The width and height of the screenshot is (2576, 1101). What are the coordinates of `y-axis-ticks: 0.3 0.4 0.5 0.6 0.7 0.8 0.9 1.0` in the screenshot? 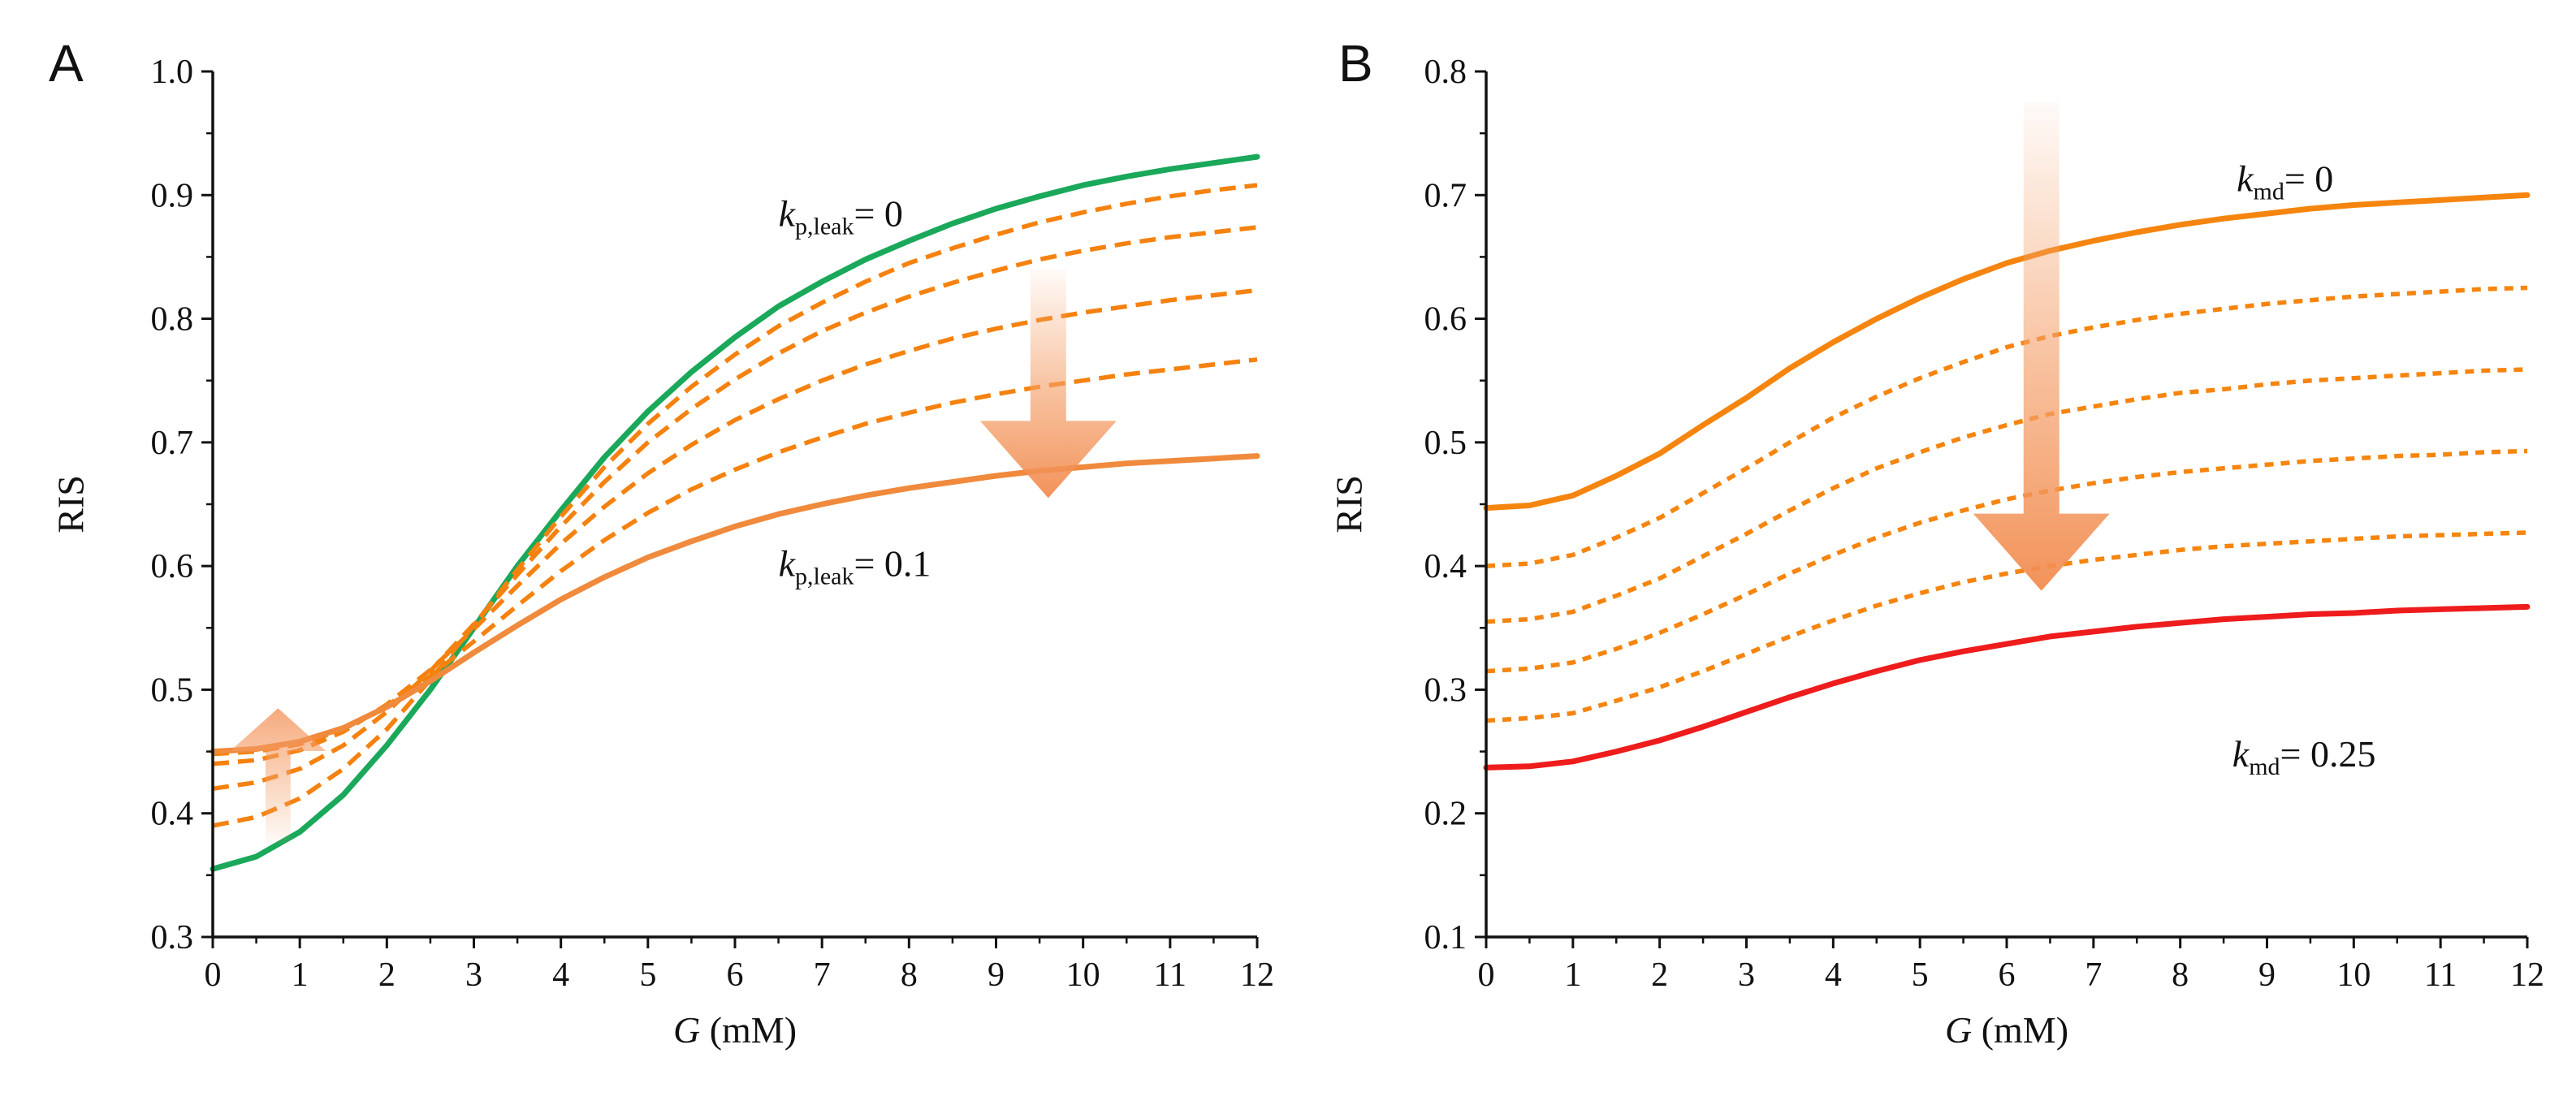 It's located at (182, 505).